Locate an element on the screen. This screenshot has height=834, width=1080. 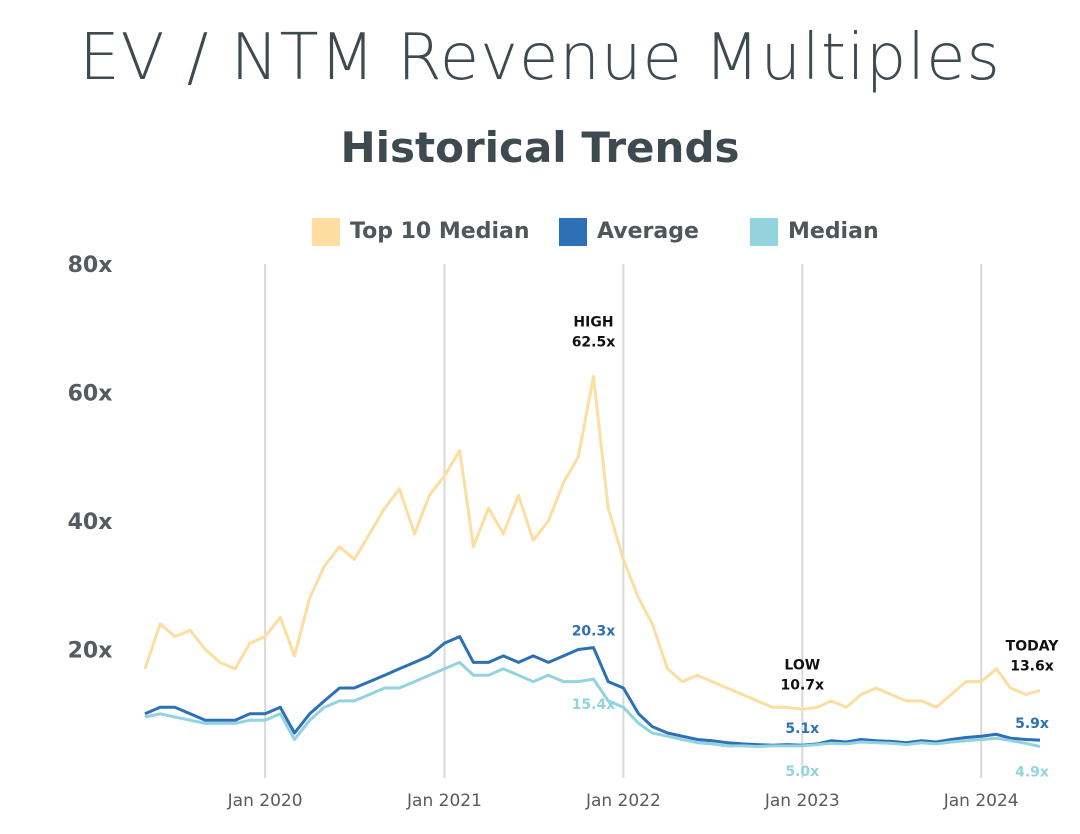
legend-label-top10-median: Top 10 Median is located at coordinates (440, 231).